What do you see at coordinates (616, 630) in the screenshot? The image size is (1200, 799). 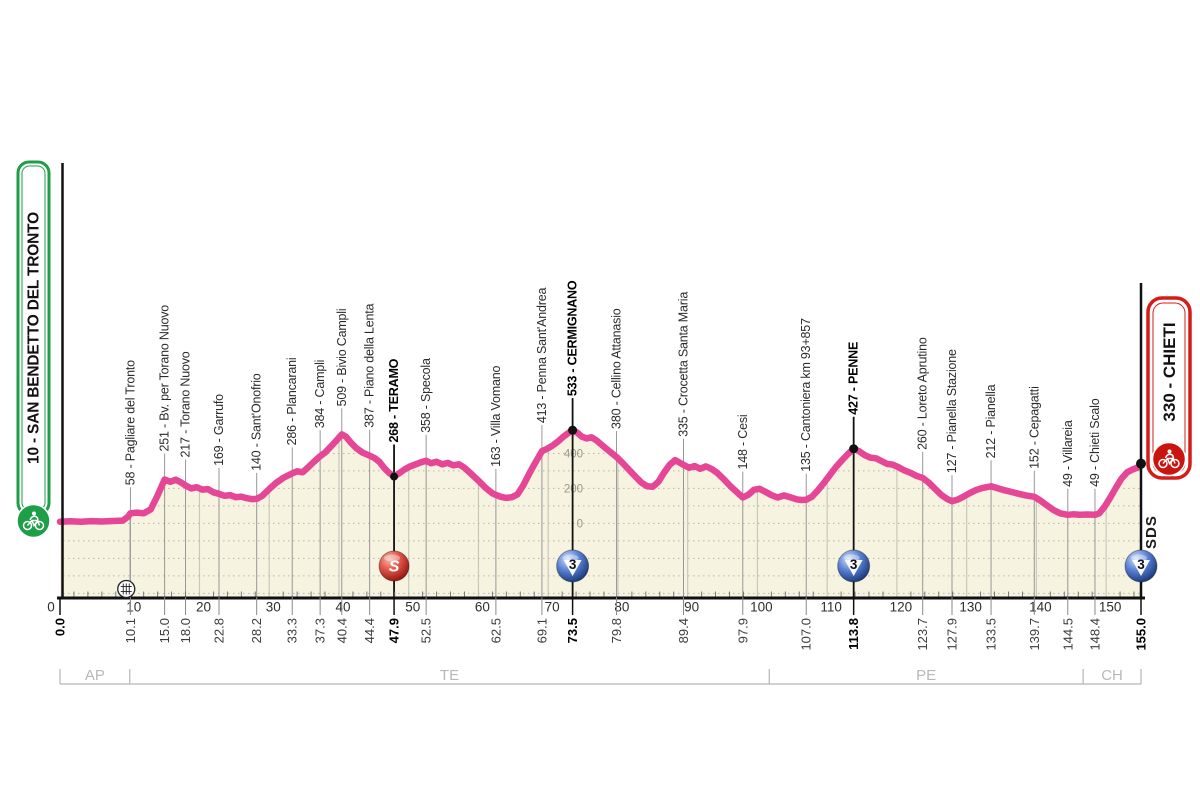 I see `waypoint-distance-label: 79.8` at bounding box center [616, 630].